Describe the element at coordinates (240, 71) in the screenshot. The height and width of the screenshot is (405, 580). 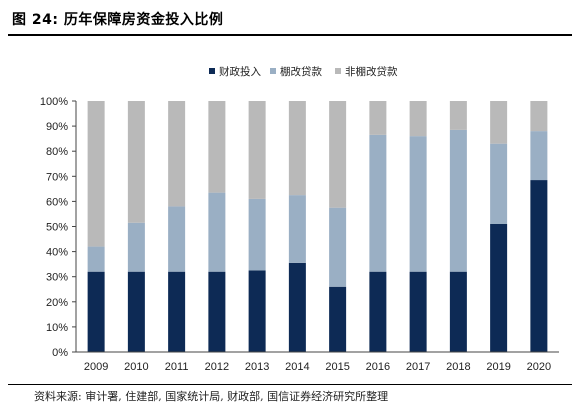
I see `legend-label: 财政投入` at that location.